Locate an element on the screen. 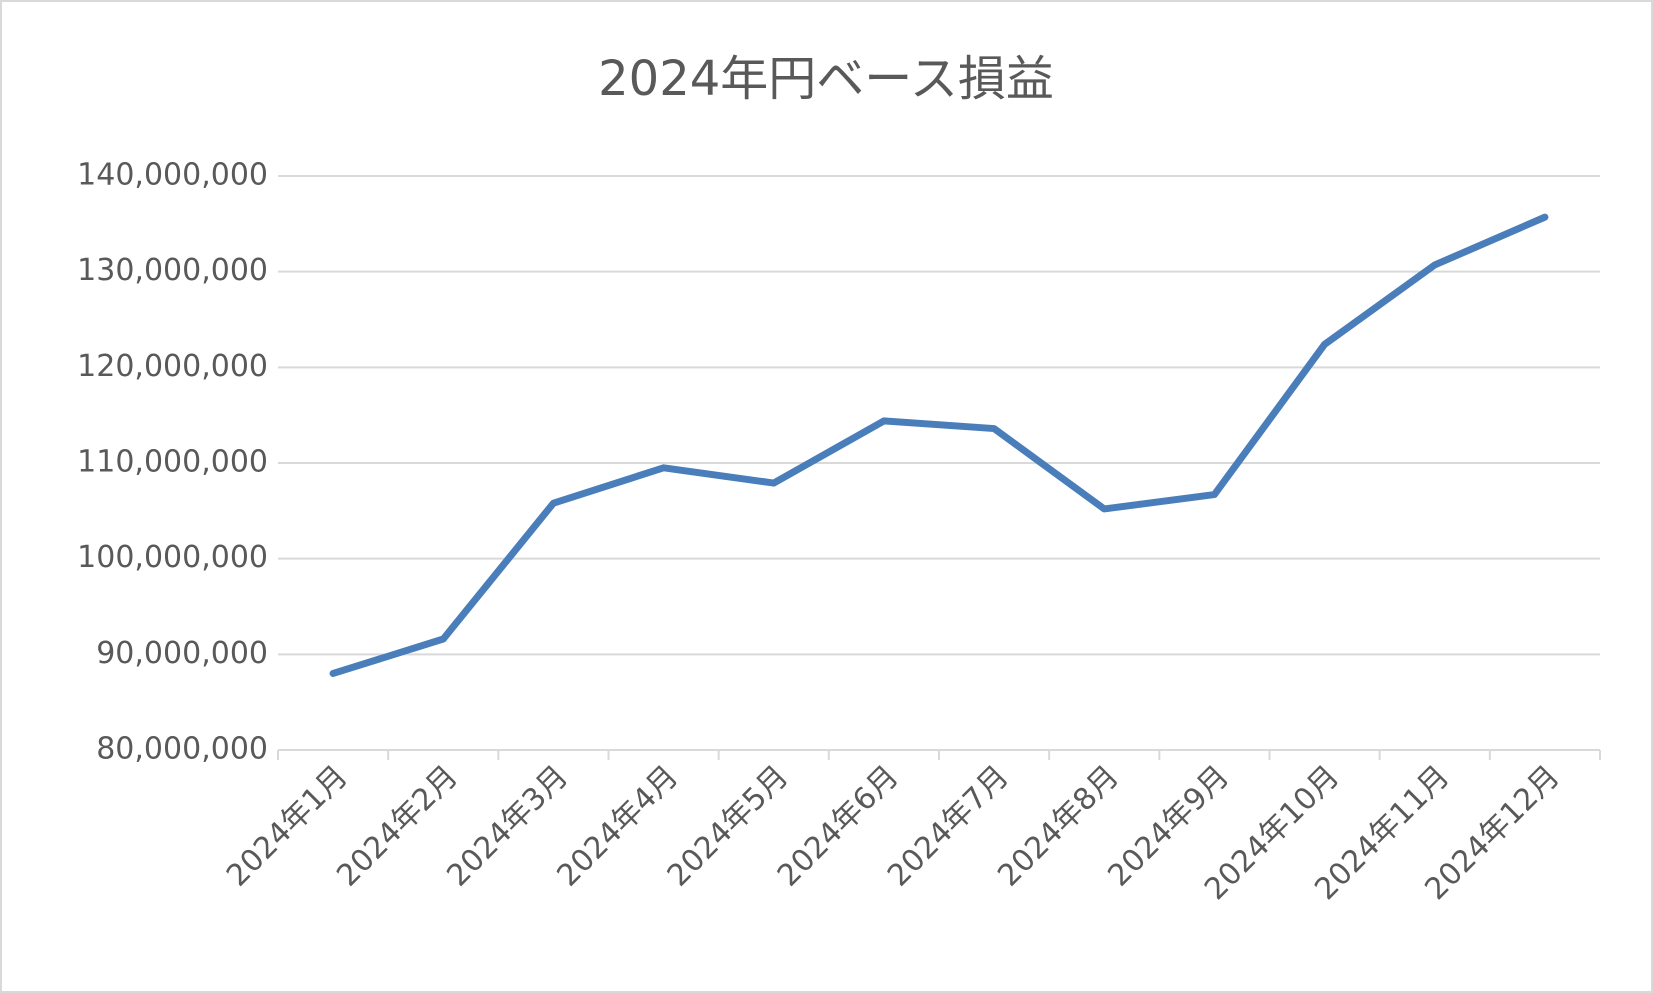  chart-title: 2024年円ベース損益 is located at coordinates (826, 79).